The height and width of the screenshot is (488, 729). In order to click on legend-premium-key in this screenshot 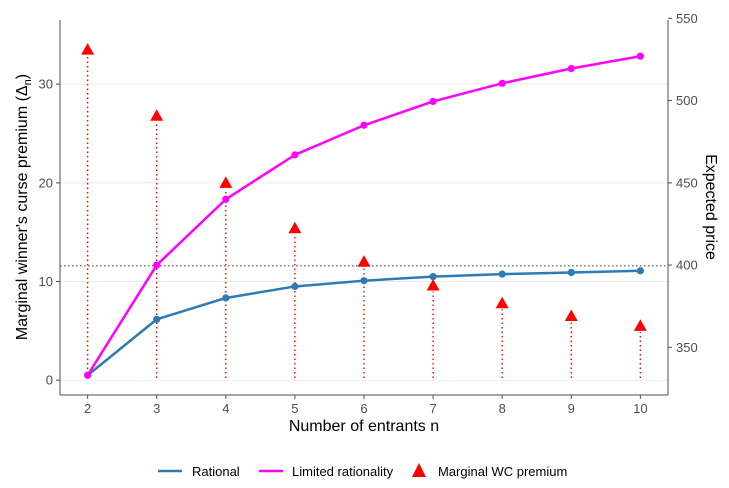, I will do `click(419, 470)`.